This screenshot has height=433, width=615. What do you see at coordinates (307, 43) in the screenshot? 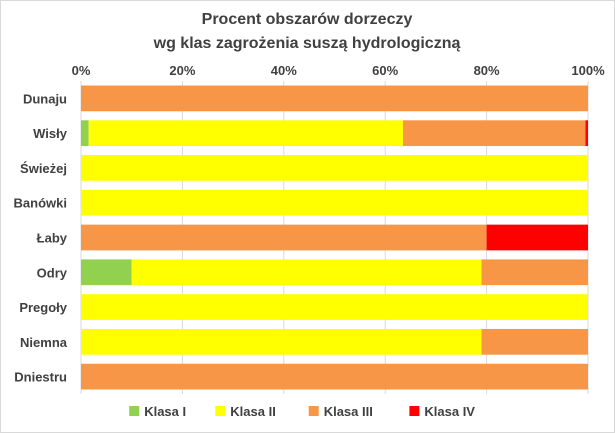
I see `chart-subtitle: wg klas zagrożenia suszą hydrologiczną` at bounding box center [307, 43].